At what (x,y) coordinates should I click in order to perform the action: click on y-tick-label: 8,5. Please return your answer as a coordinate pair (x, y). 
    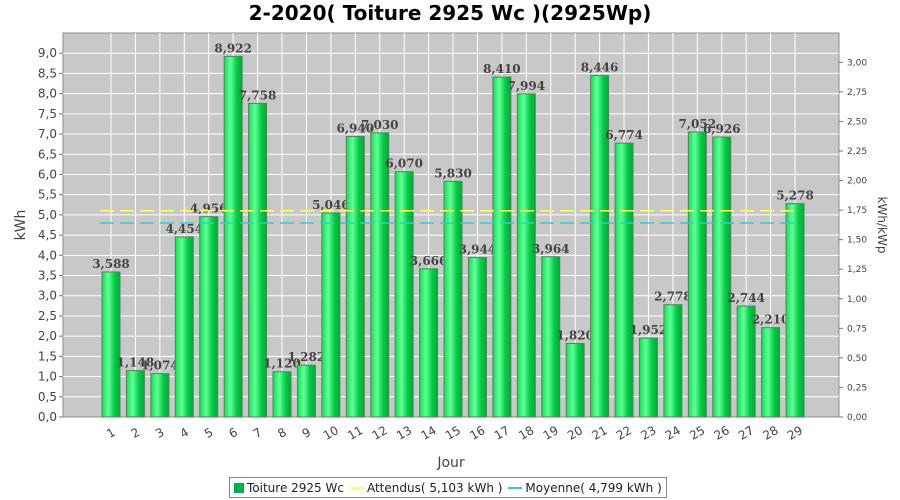
    Looking at the image, I should click on (47, 73).